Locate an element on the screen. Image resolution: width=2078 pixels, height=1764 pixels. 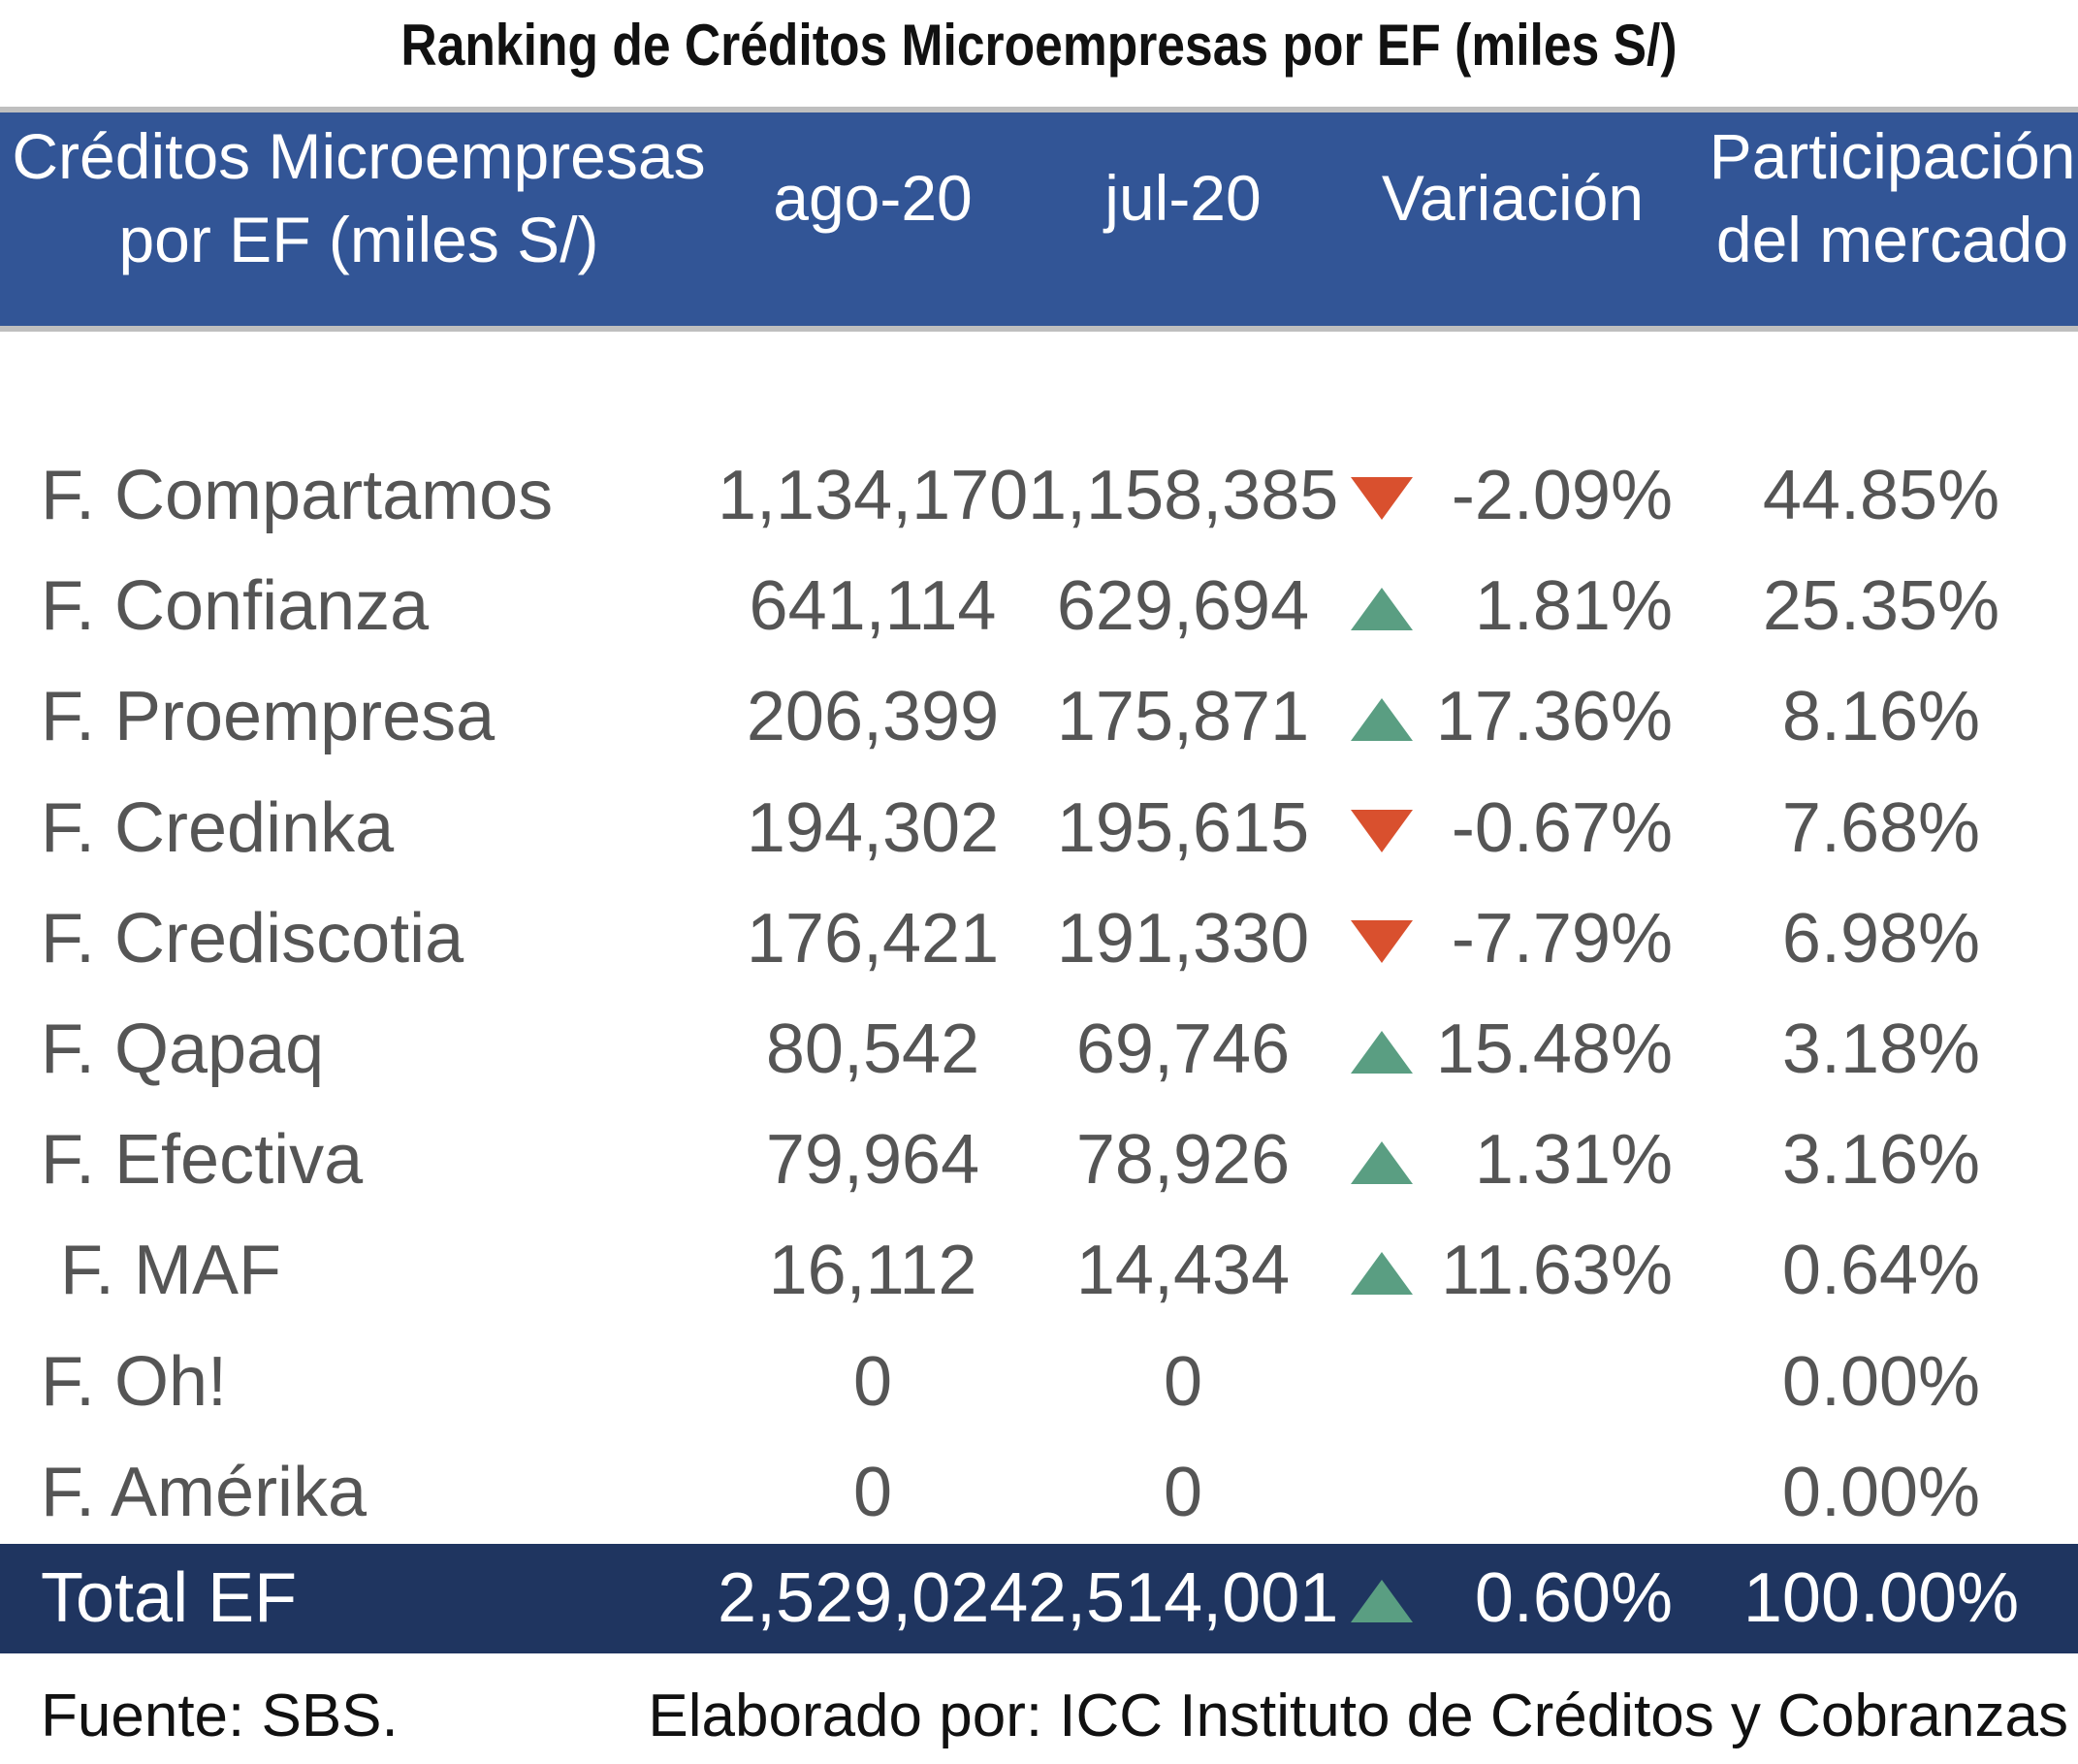
entity-name: F. Amérika is located at coordinates (204, 1492).